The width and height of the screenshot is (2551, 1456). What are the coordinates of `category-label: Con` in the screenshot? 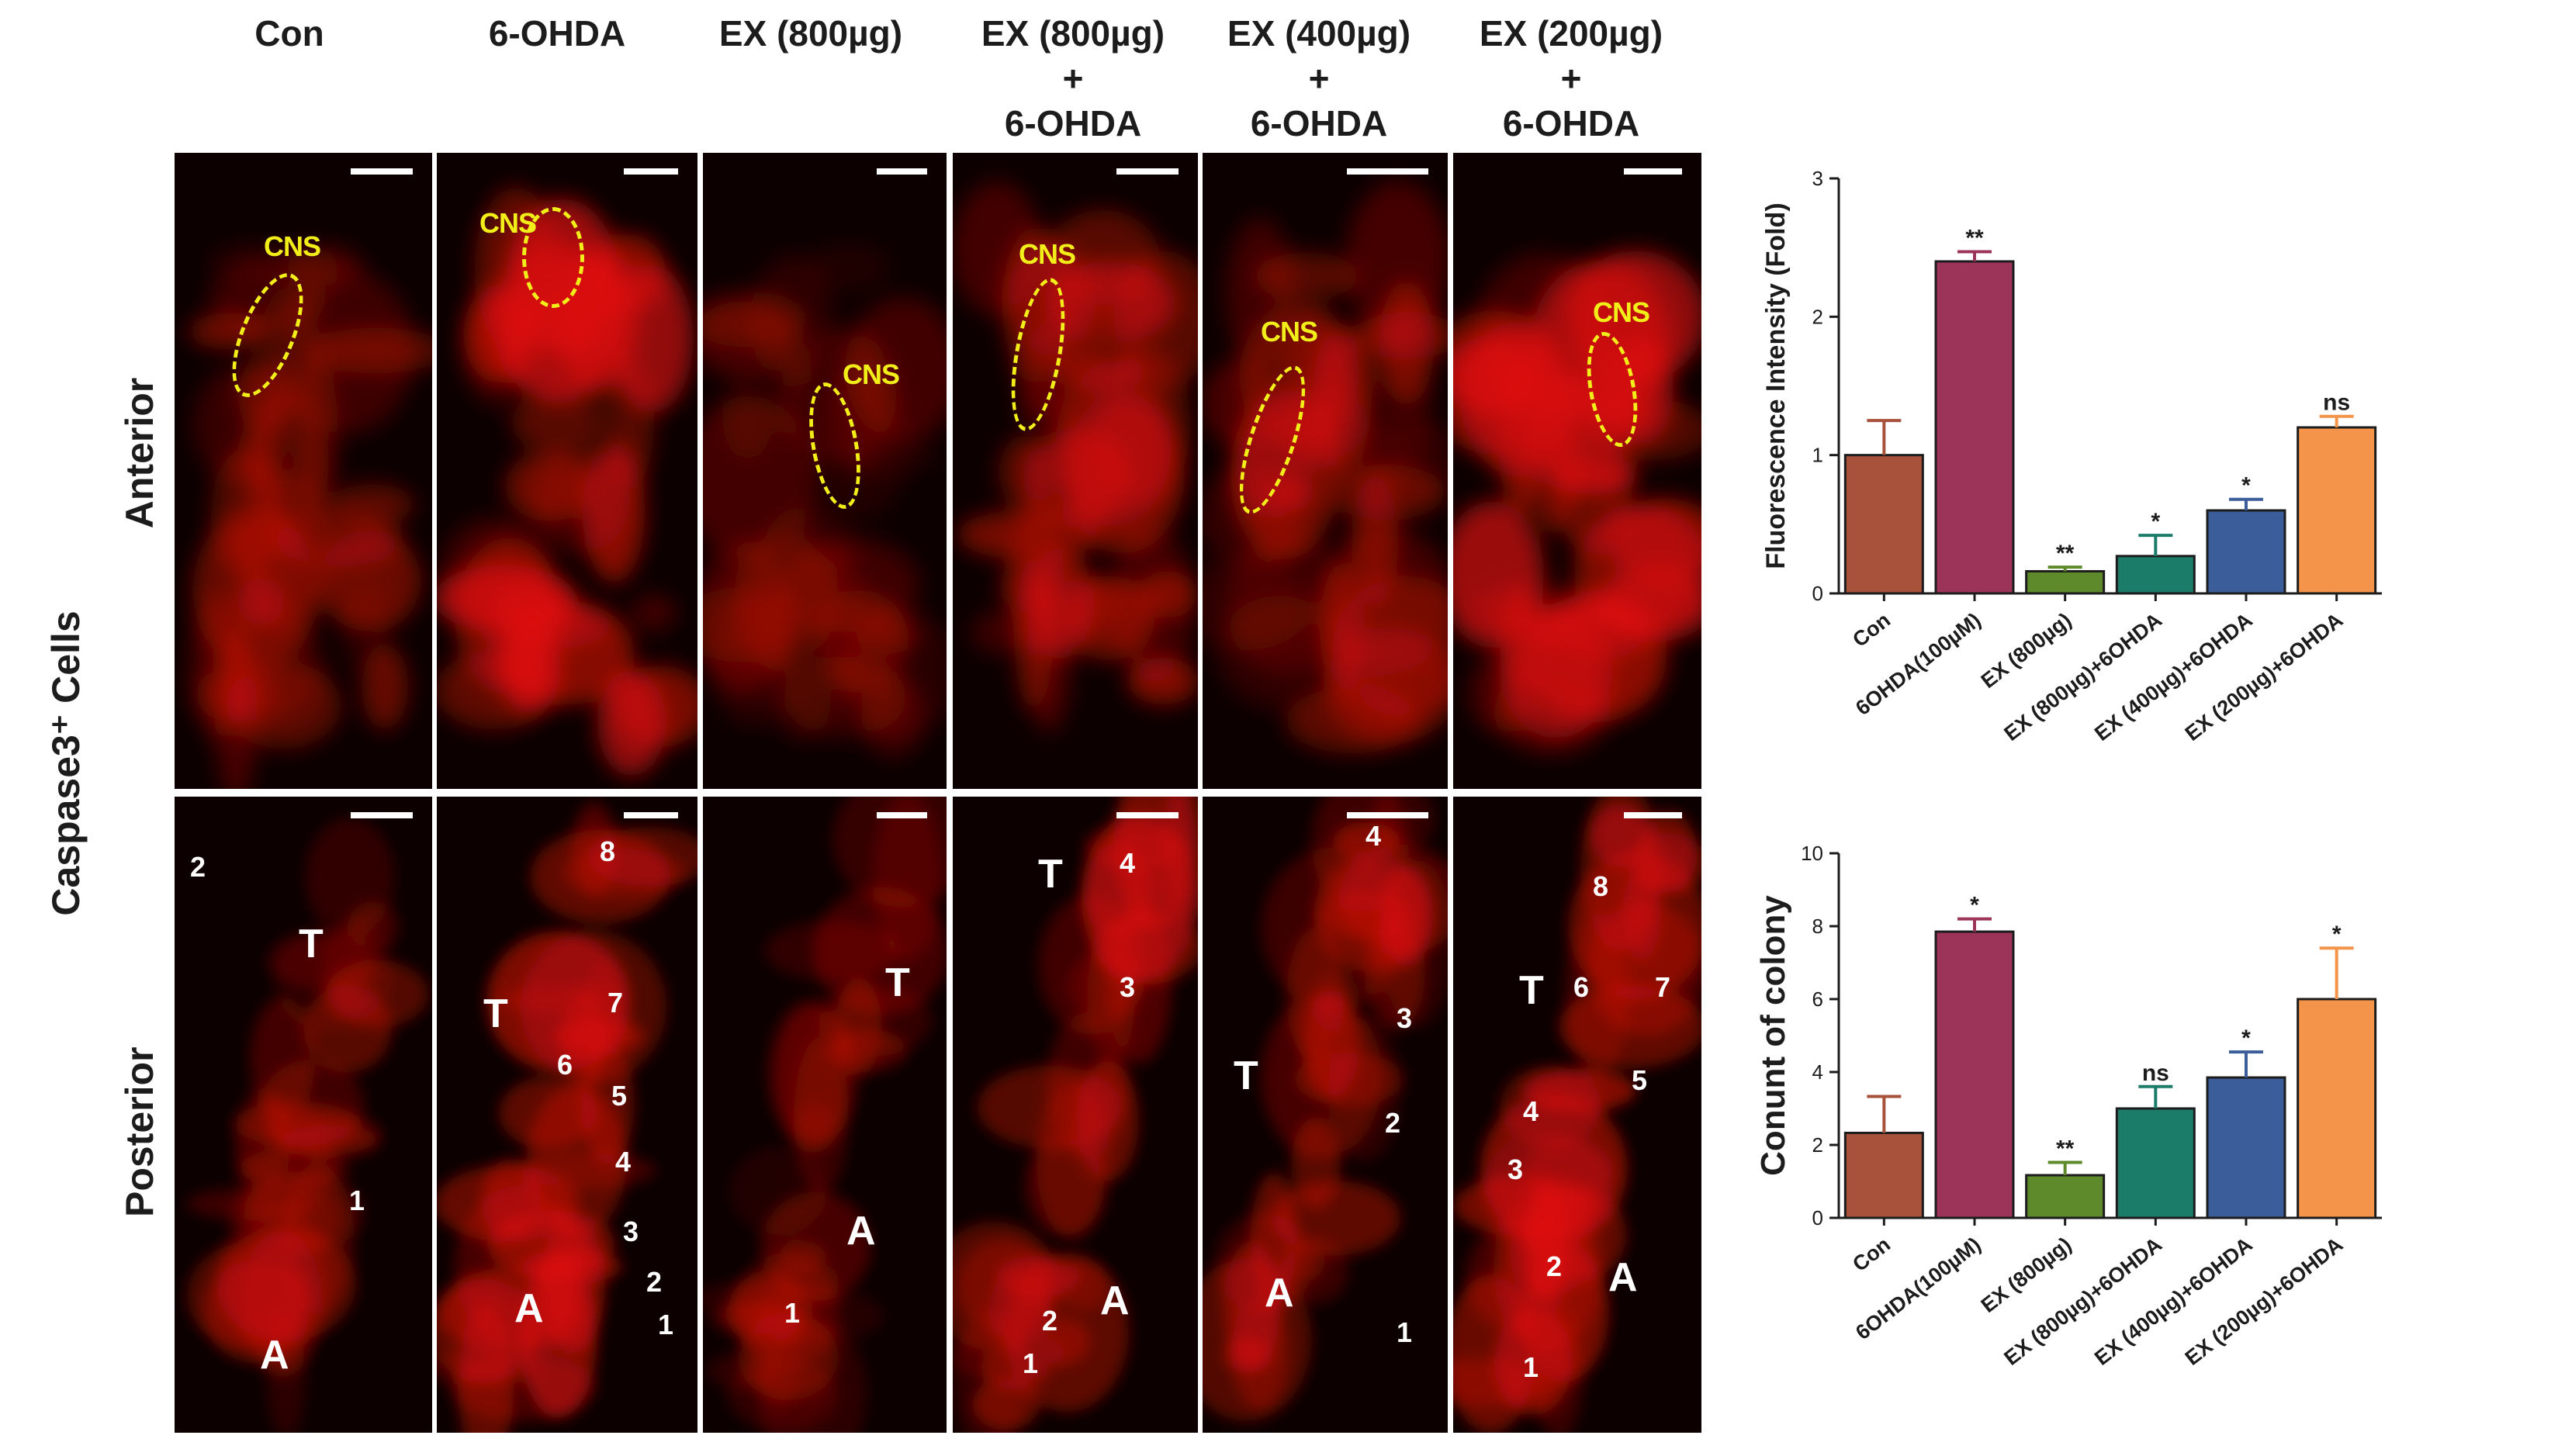 It's located at (1872, 630).